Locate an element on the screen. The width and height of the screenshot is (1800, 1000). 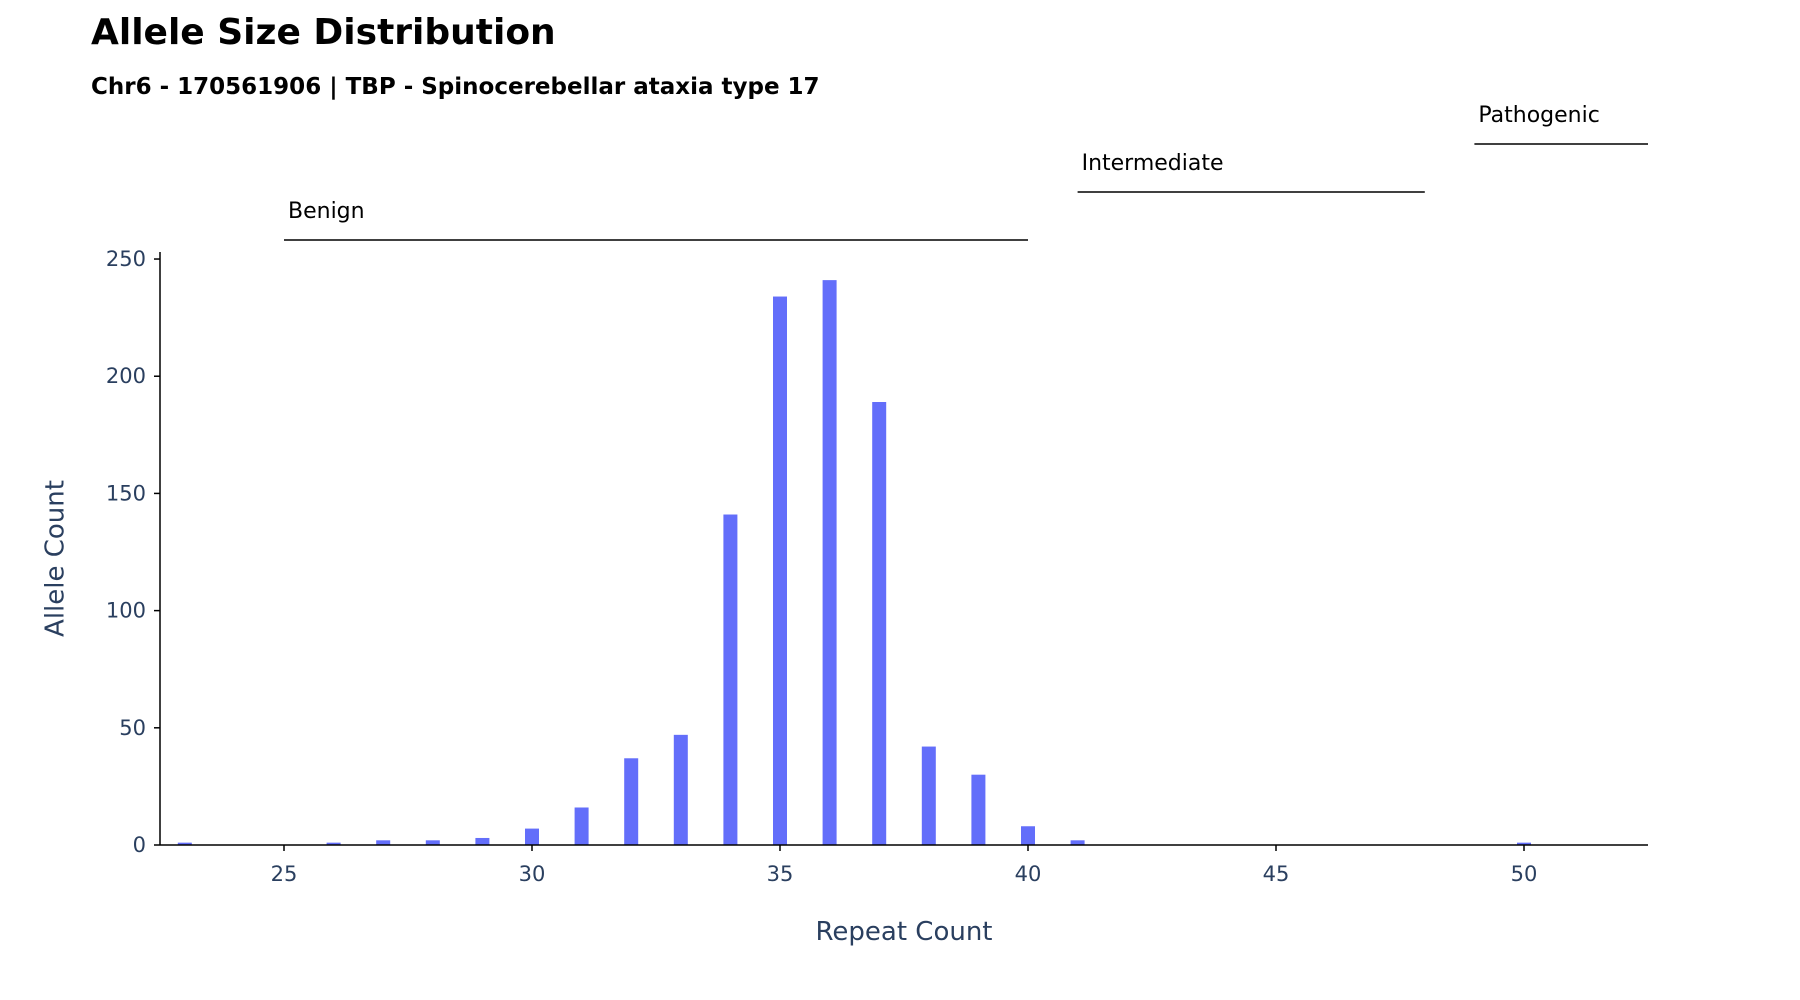
region-label-intermediate: Intermediate is located at coordinates (1153, 163).